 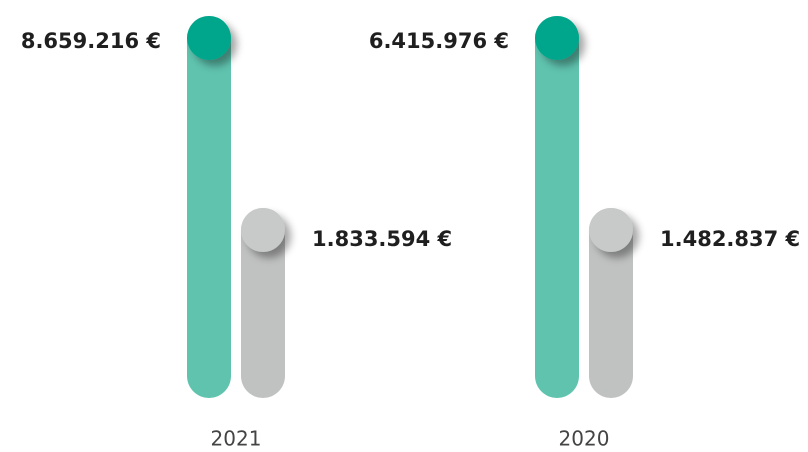 I want to click on value-label: 8.659.216 €, so click(x=91, y=41).